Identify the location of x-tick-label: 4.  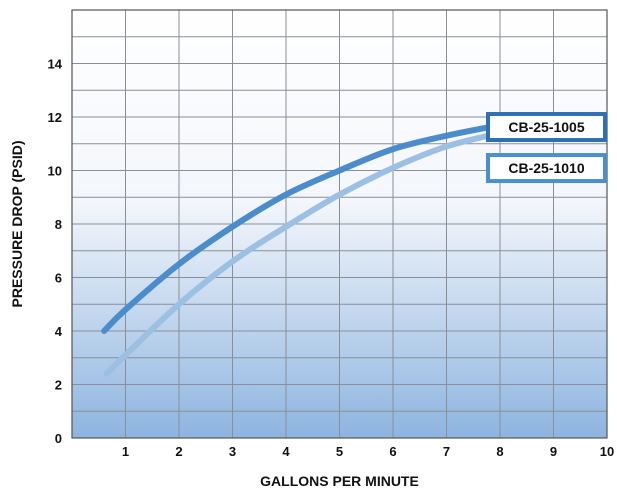
(286, 451).